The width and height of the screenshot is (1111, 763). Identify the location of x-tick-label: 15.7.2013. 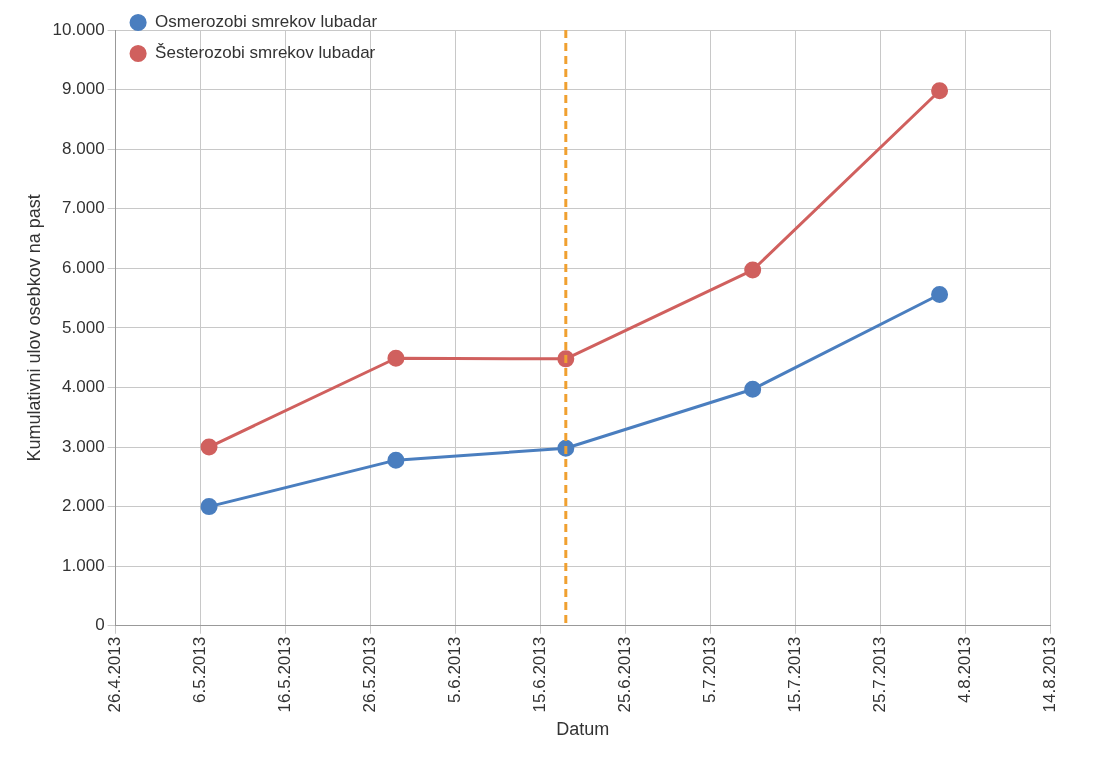
(794, 674).